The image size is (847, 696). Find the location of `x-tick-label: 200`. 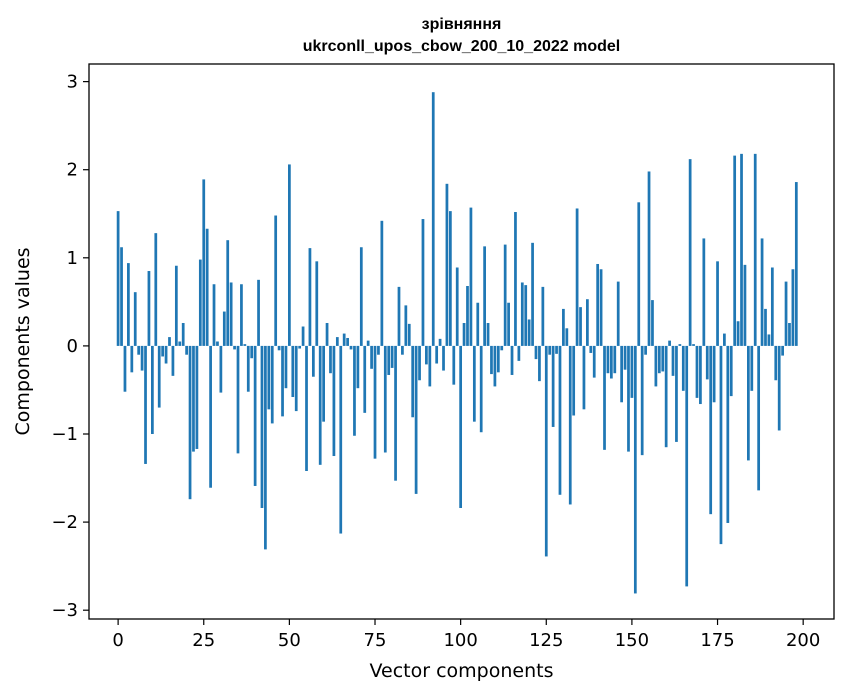

x-tick-label: 200 is located at coordinates (803, 640).